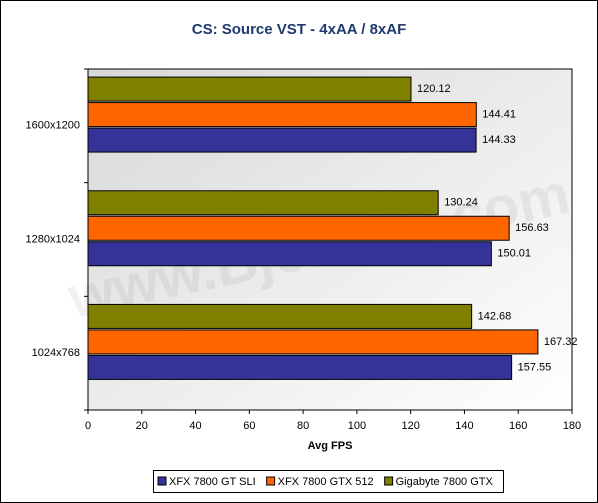 The width and height of the screenshot is (598, 503). What do you see at coordinates (303, 426) in the screenshot?
I see `x-tick-label: 80` at bounding box center [303, 426].